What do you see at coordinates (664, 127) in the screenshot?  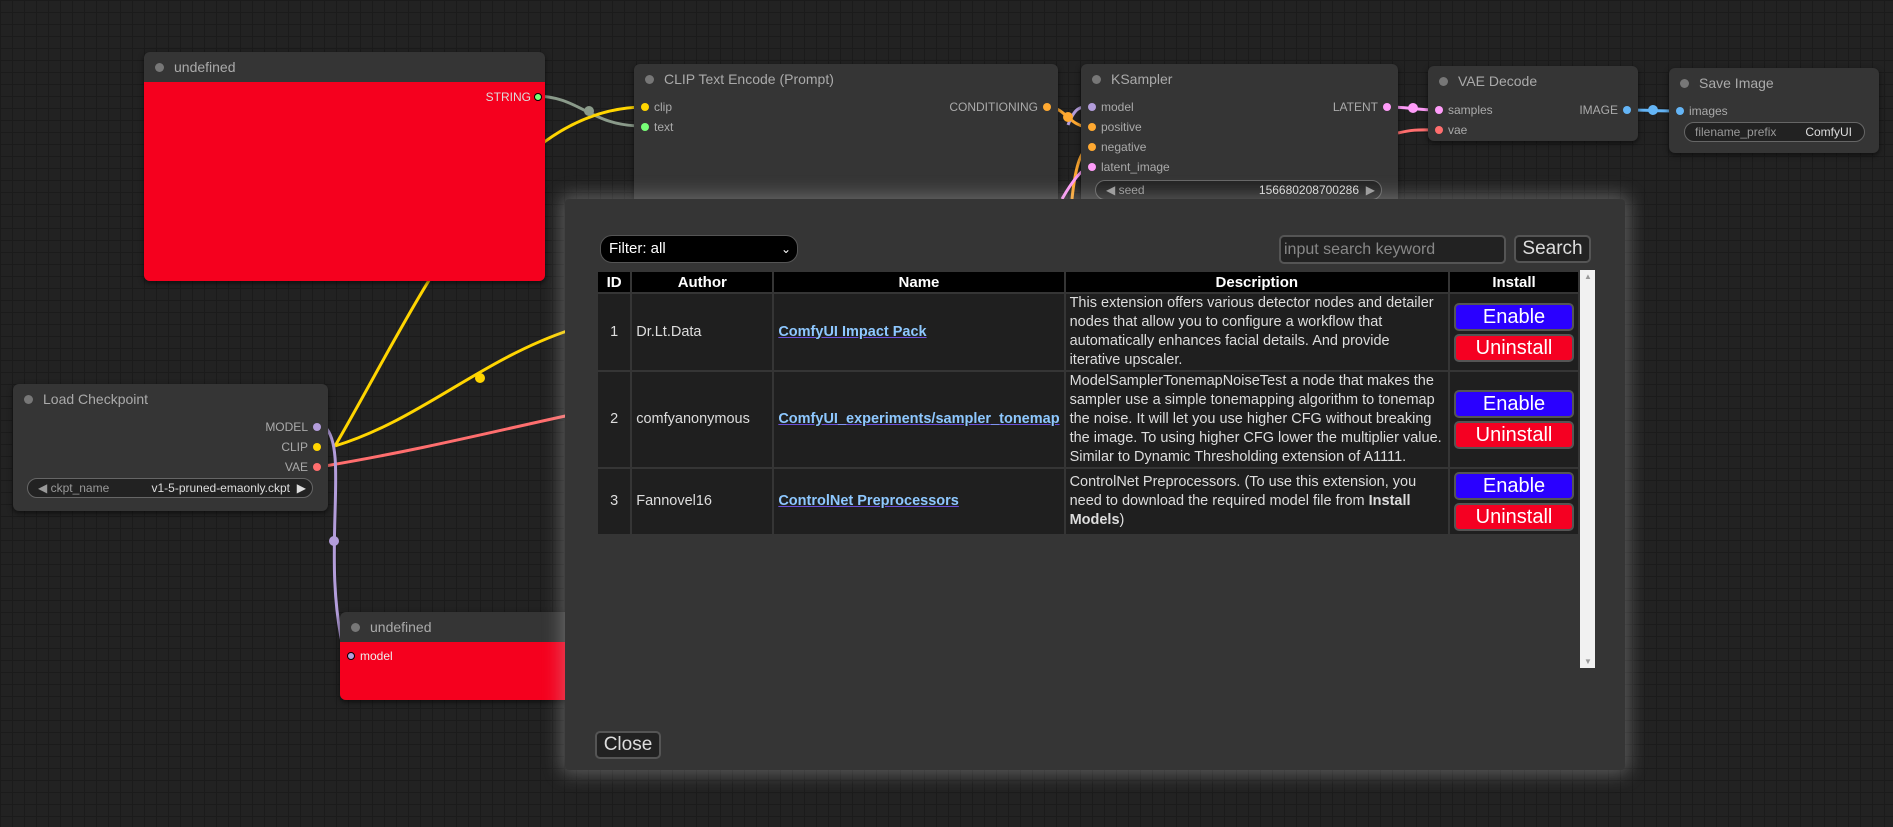 I see `input-text: text` at bounding box center [664, 127].